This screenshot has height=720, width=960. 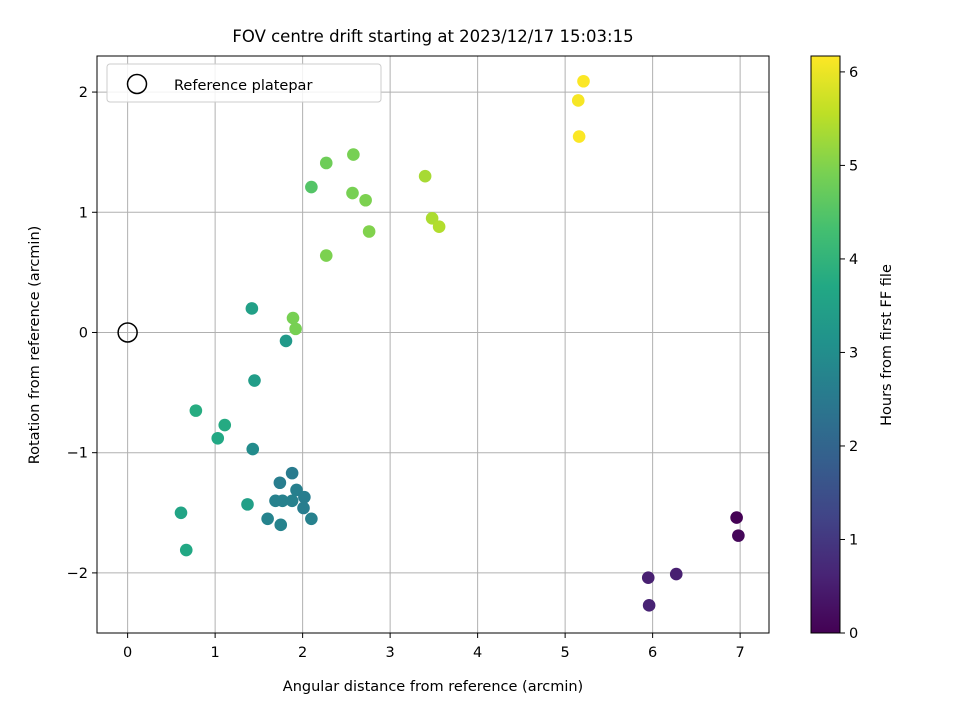 I want to click on x-tick-label: 5, so click(x=565, y=653).